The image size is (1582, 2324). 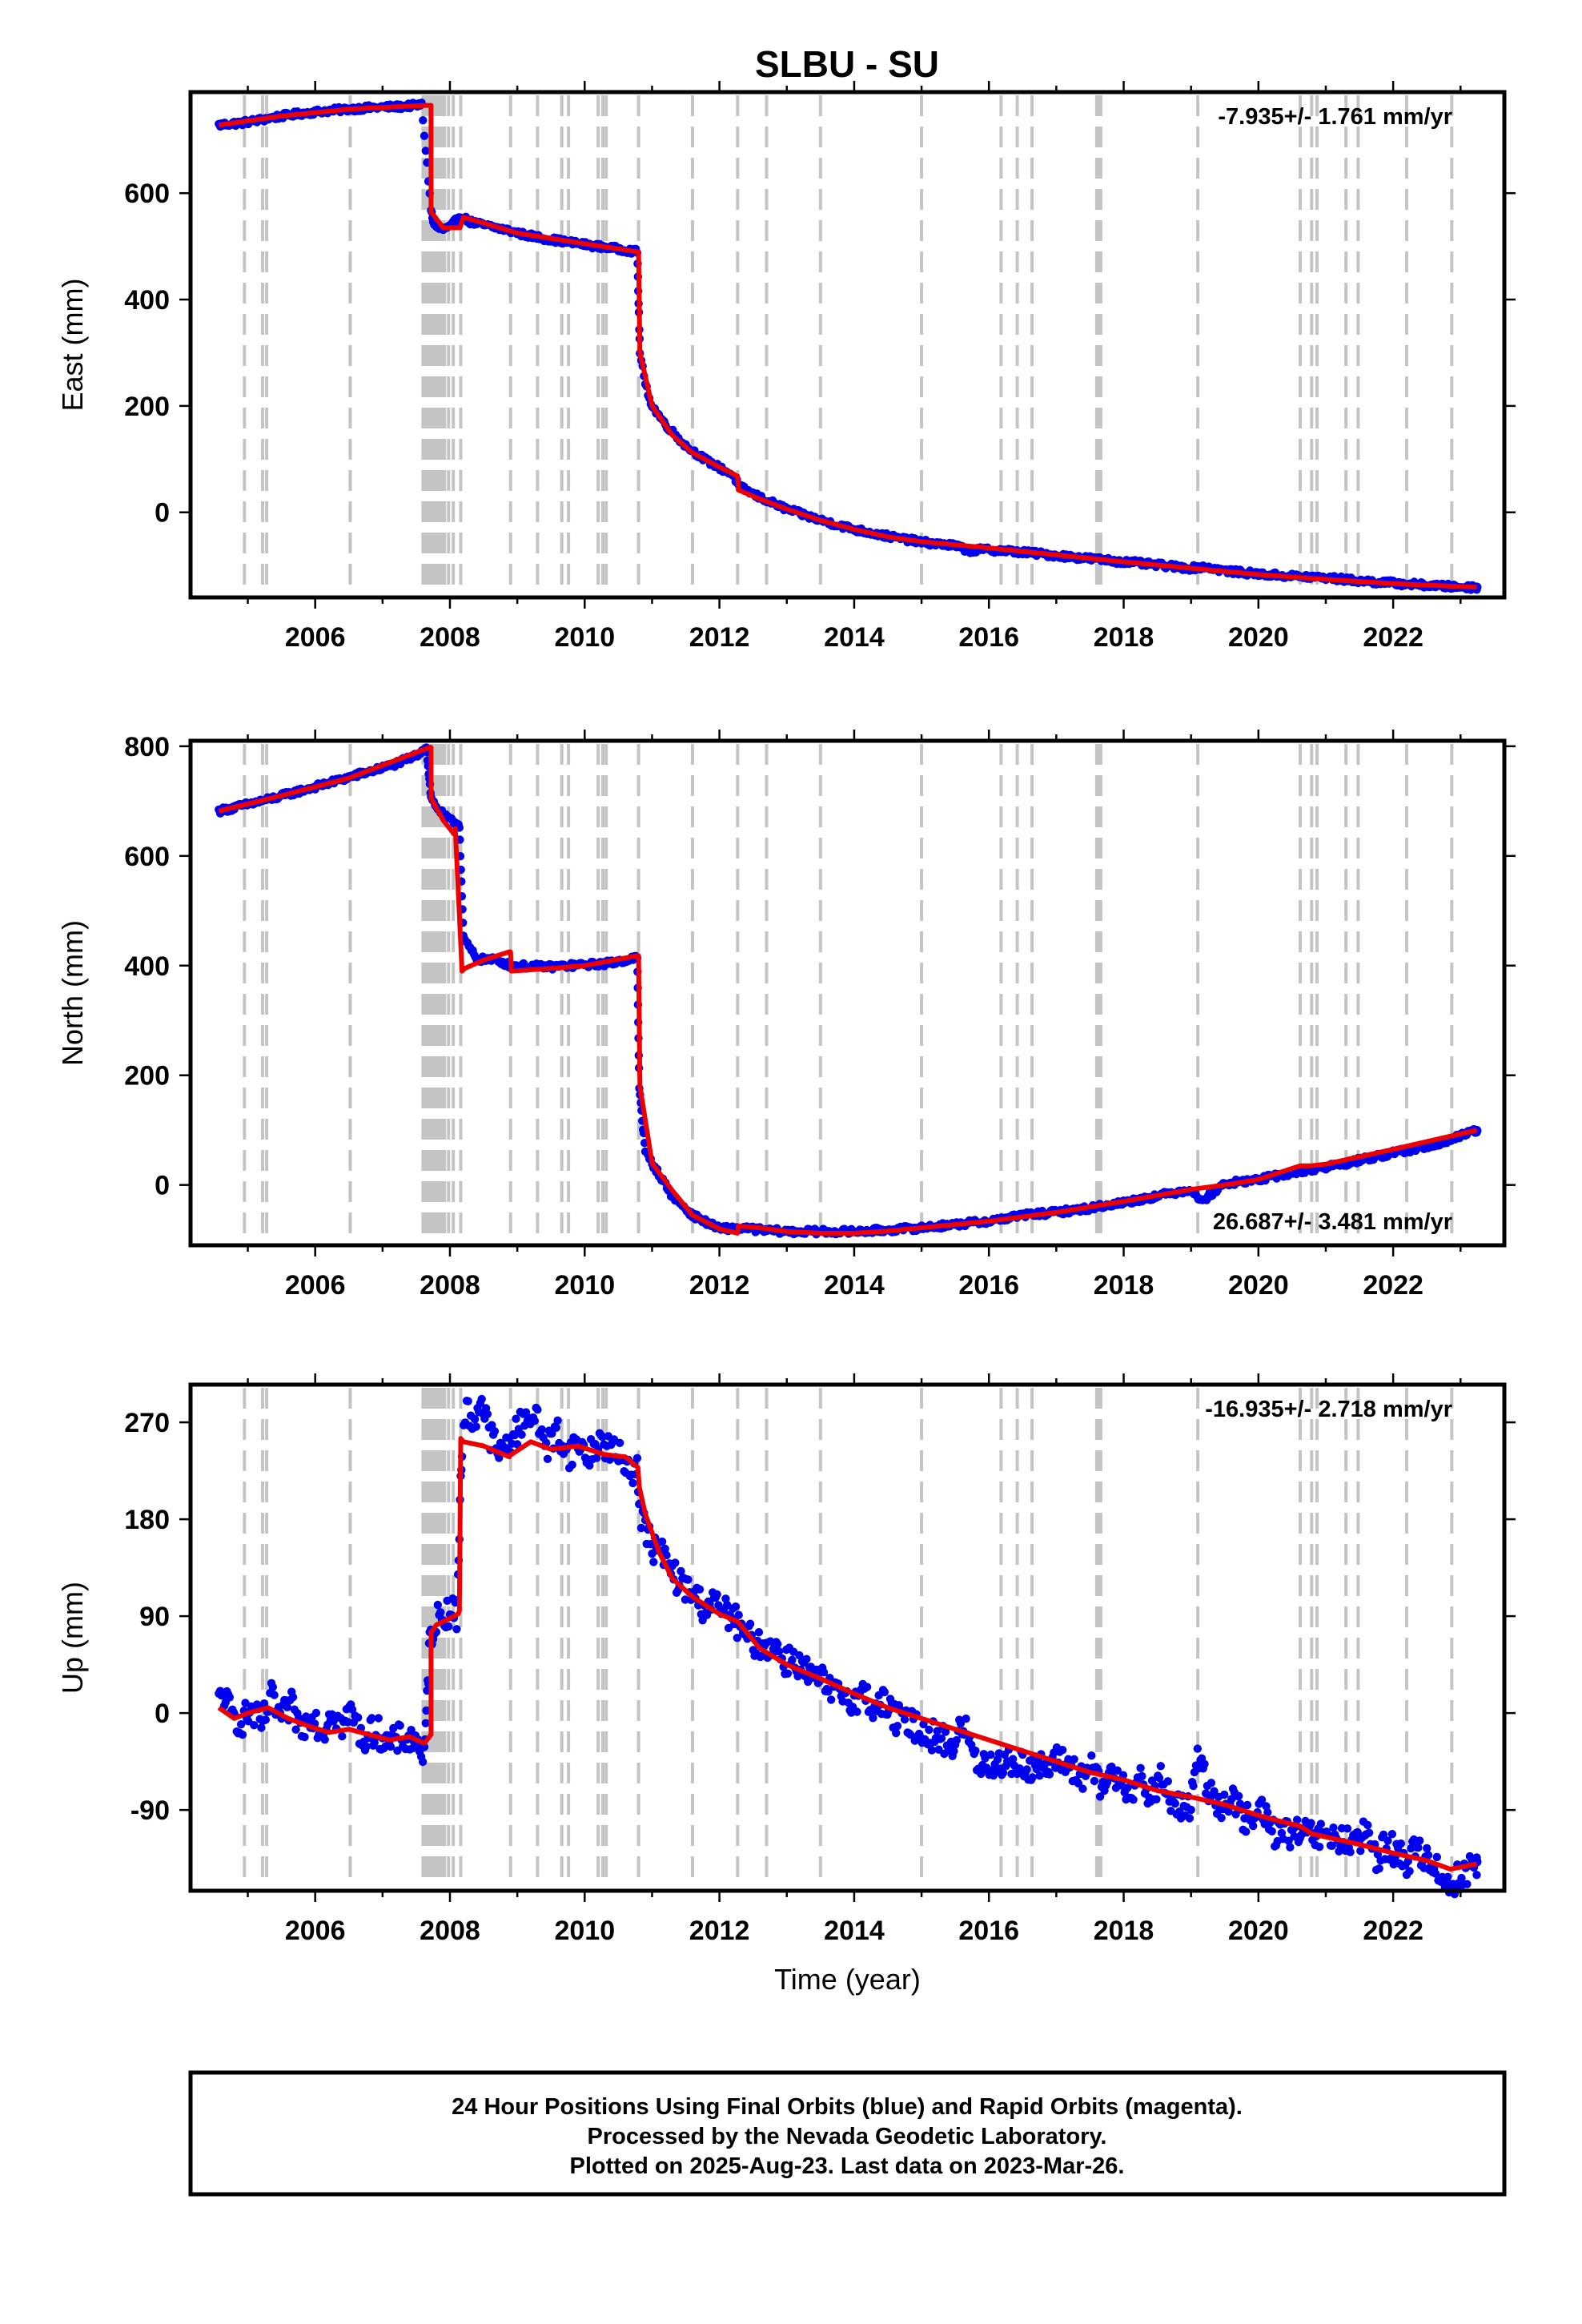 I want to click on up-y-tick-label: 270, so click(x=147, y=1423).